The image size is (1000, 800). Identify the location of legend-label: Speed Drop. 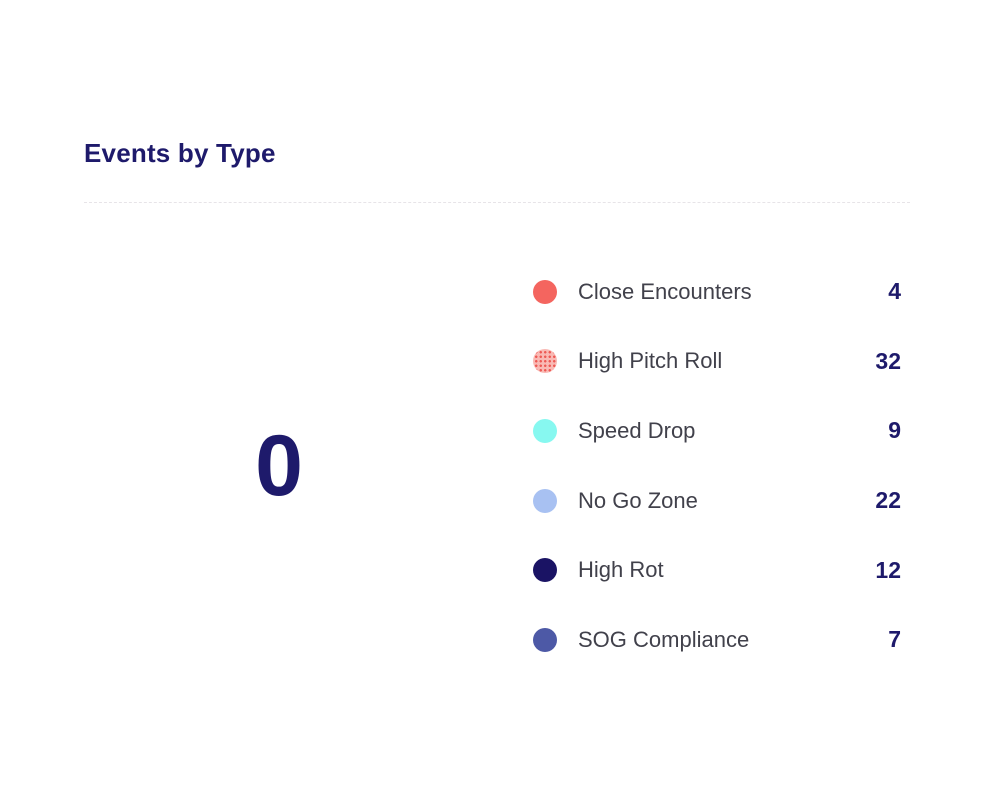
(637, 430).